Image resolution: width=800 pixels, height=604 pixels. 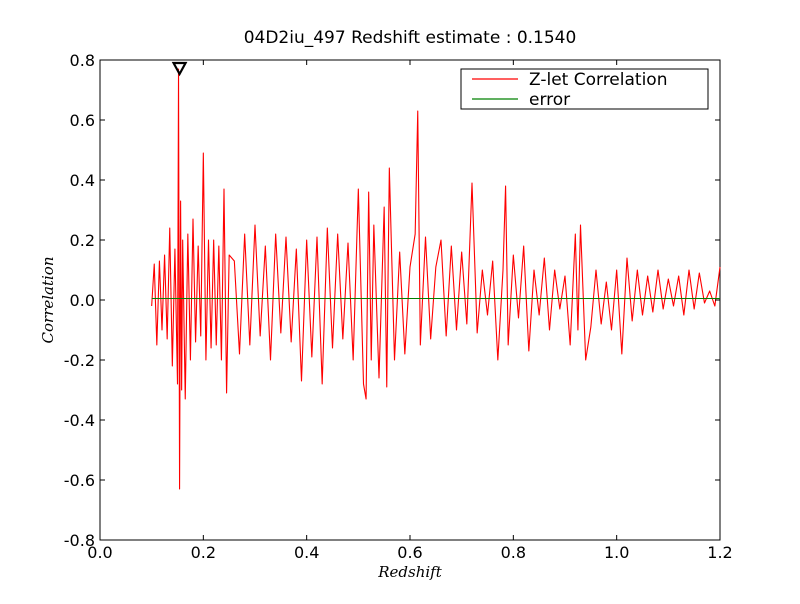 I want to click on marker-layer, so click(x=179, y=69).